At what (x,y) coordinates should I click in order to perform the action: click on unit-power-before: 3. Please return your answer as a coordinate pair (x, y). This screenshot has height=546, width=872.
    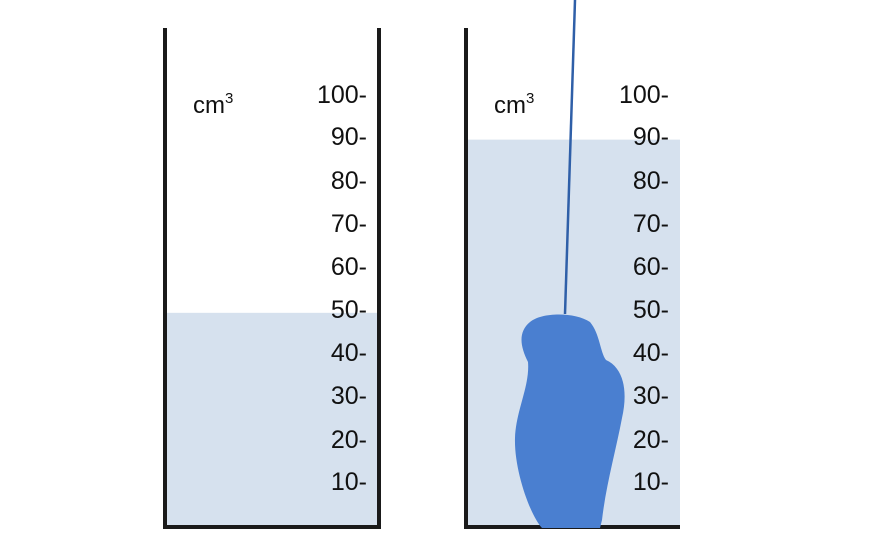
    Looking at the image, I should click on (229, 98).